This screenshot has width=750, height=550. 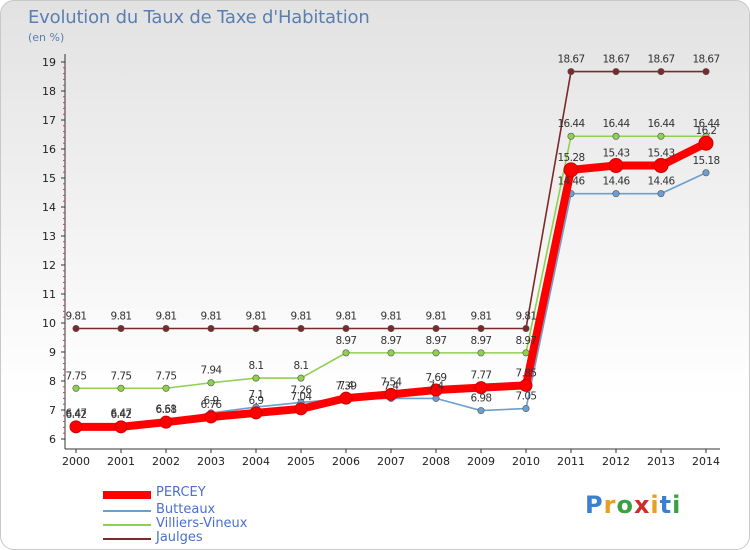 What do you see at coordinates (166, 461) in the screenshot?
I see `x-tick-label: 2002` at bounding box center [166, 461].